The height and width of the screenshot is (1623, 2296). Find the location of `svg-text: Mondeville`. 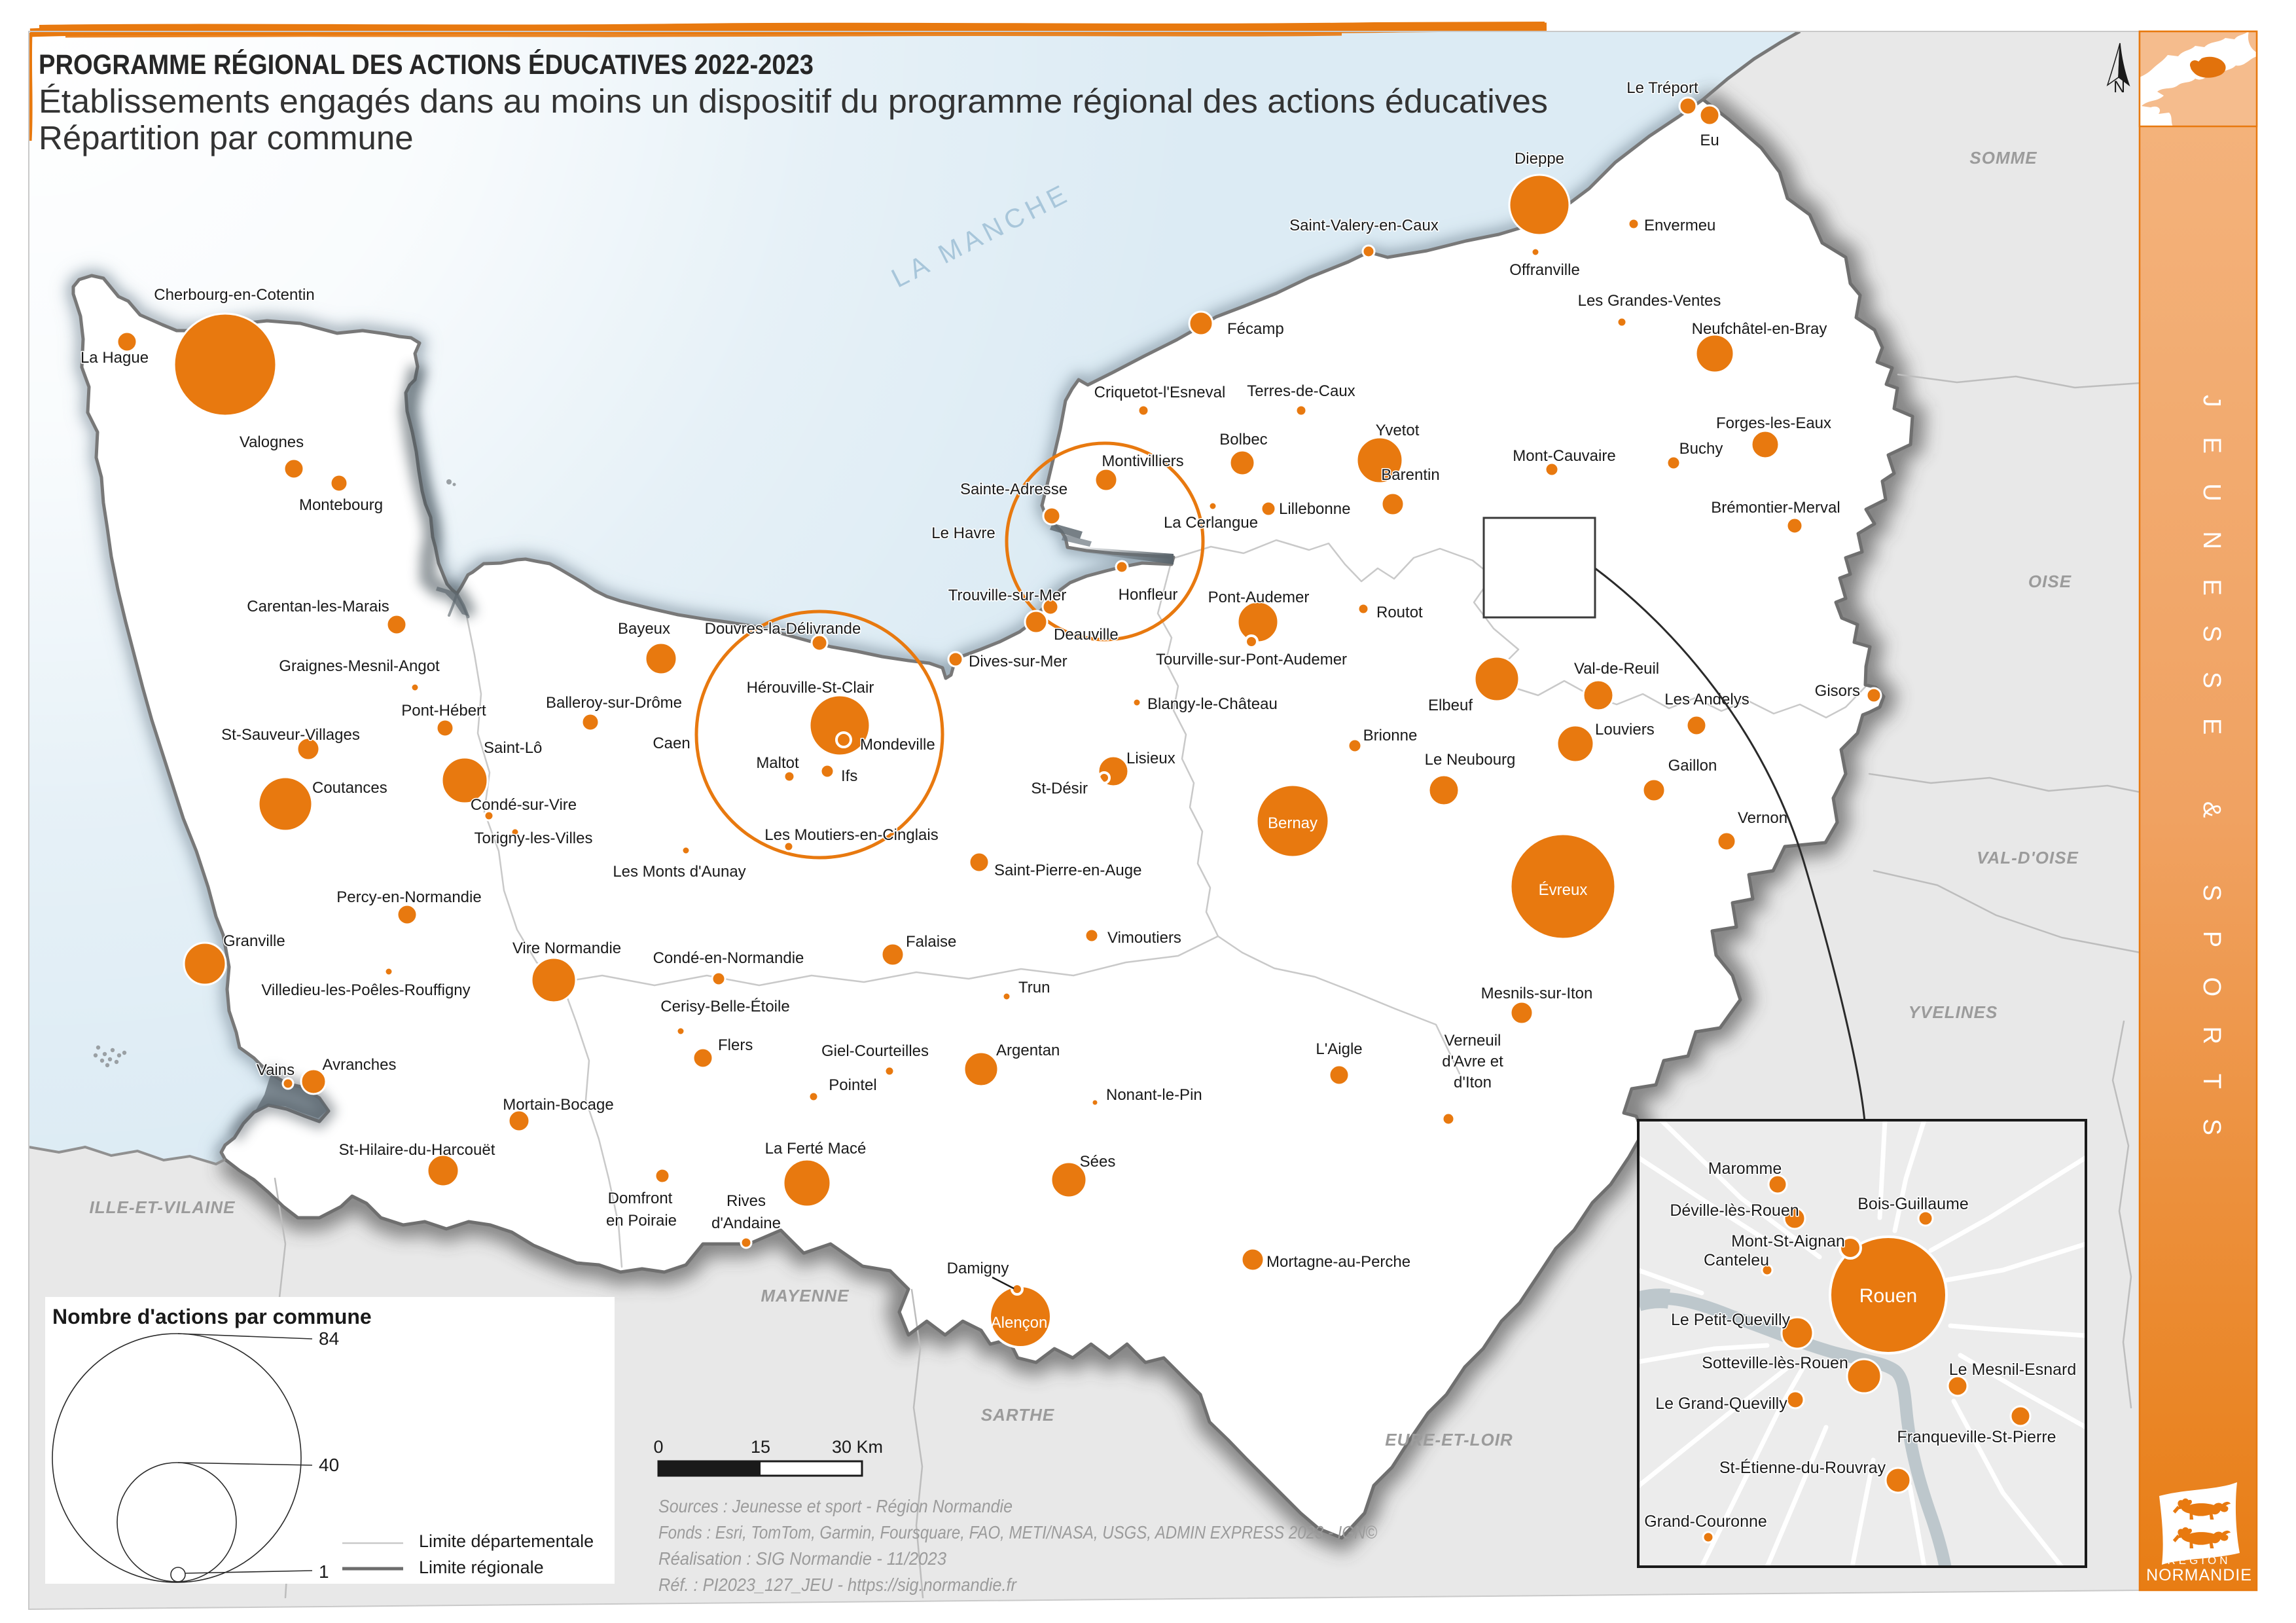

svg-text: Mondeville is located at coordinates (897, 745).